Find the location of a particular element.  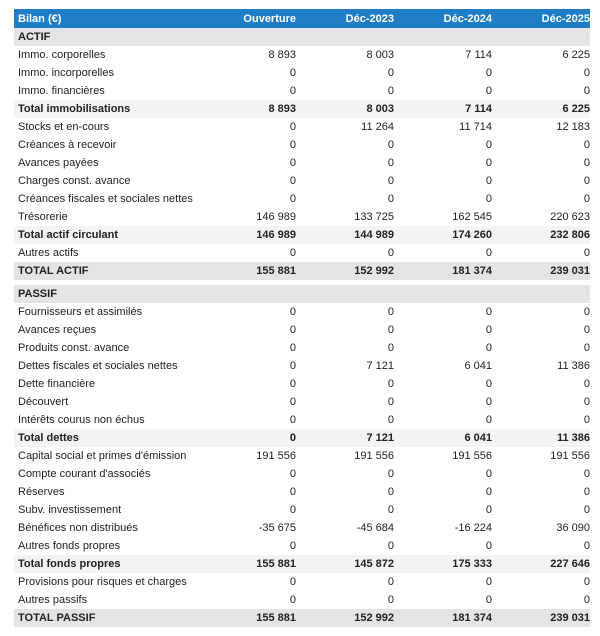

cell-value: 11 714 is located at coordinates (475, 127).